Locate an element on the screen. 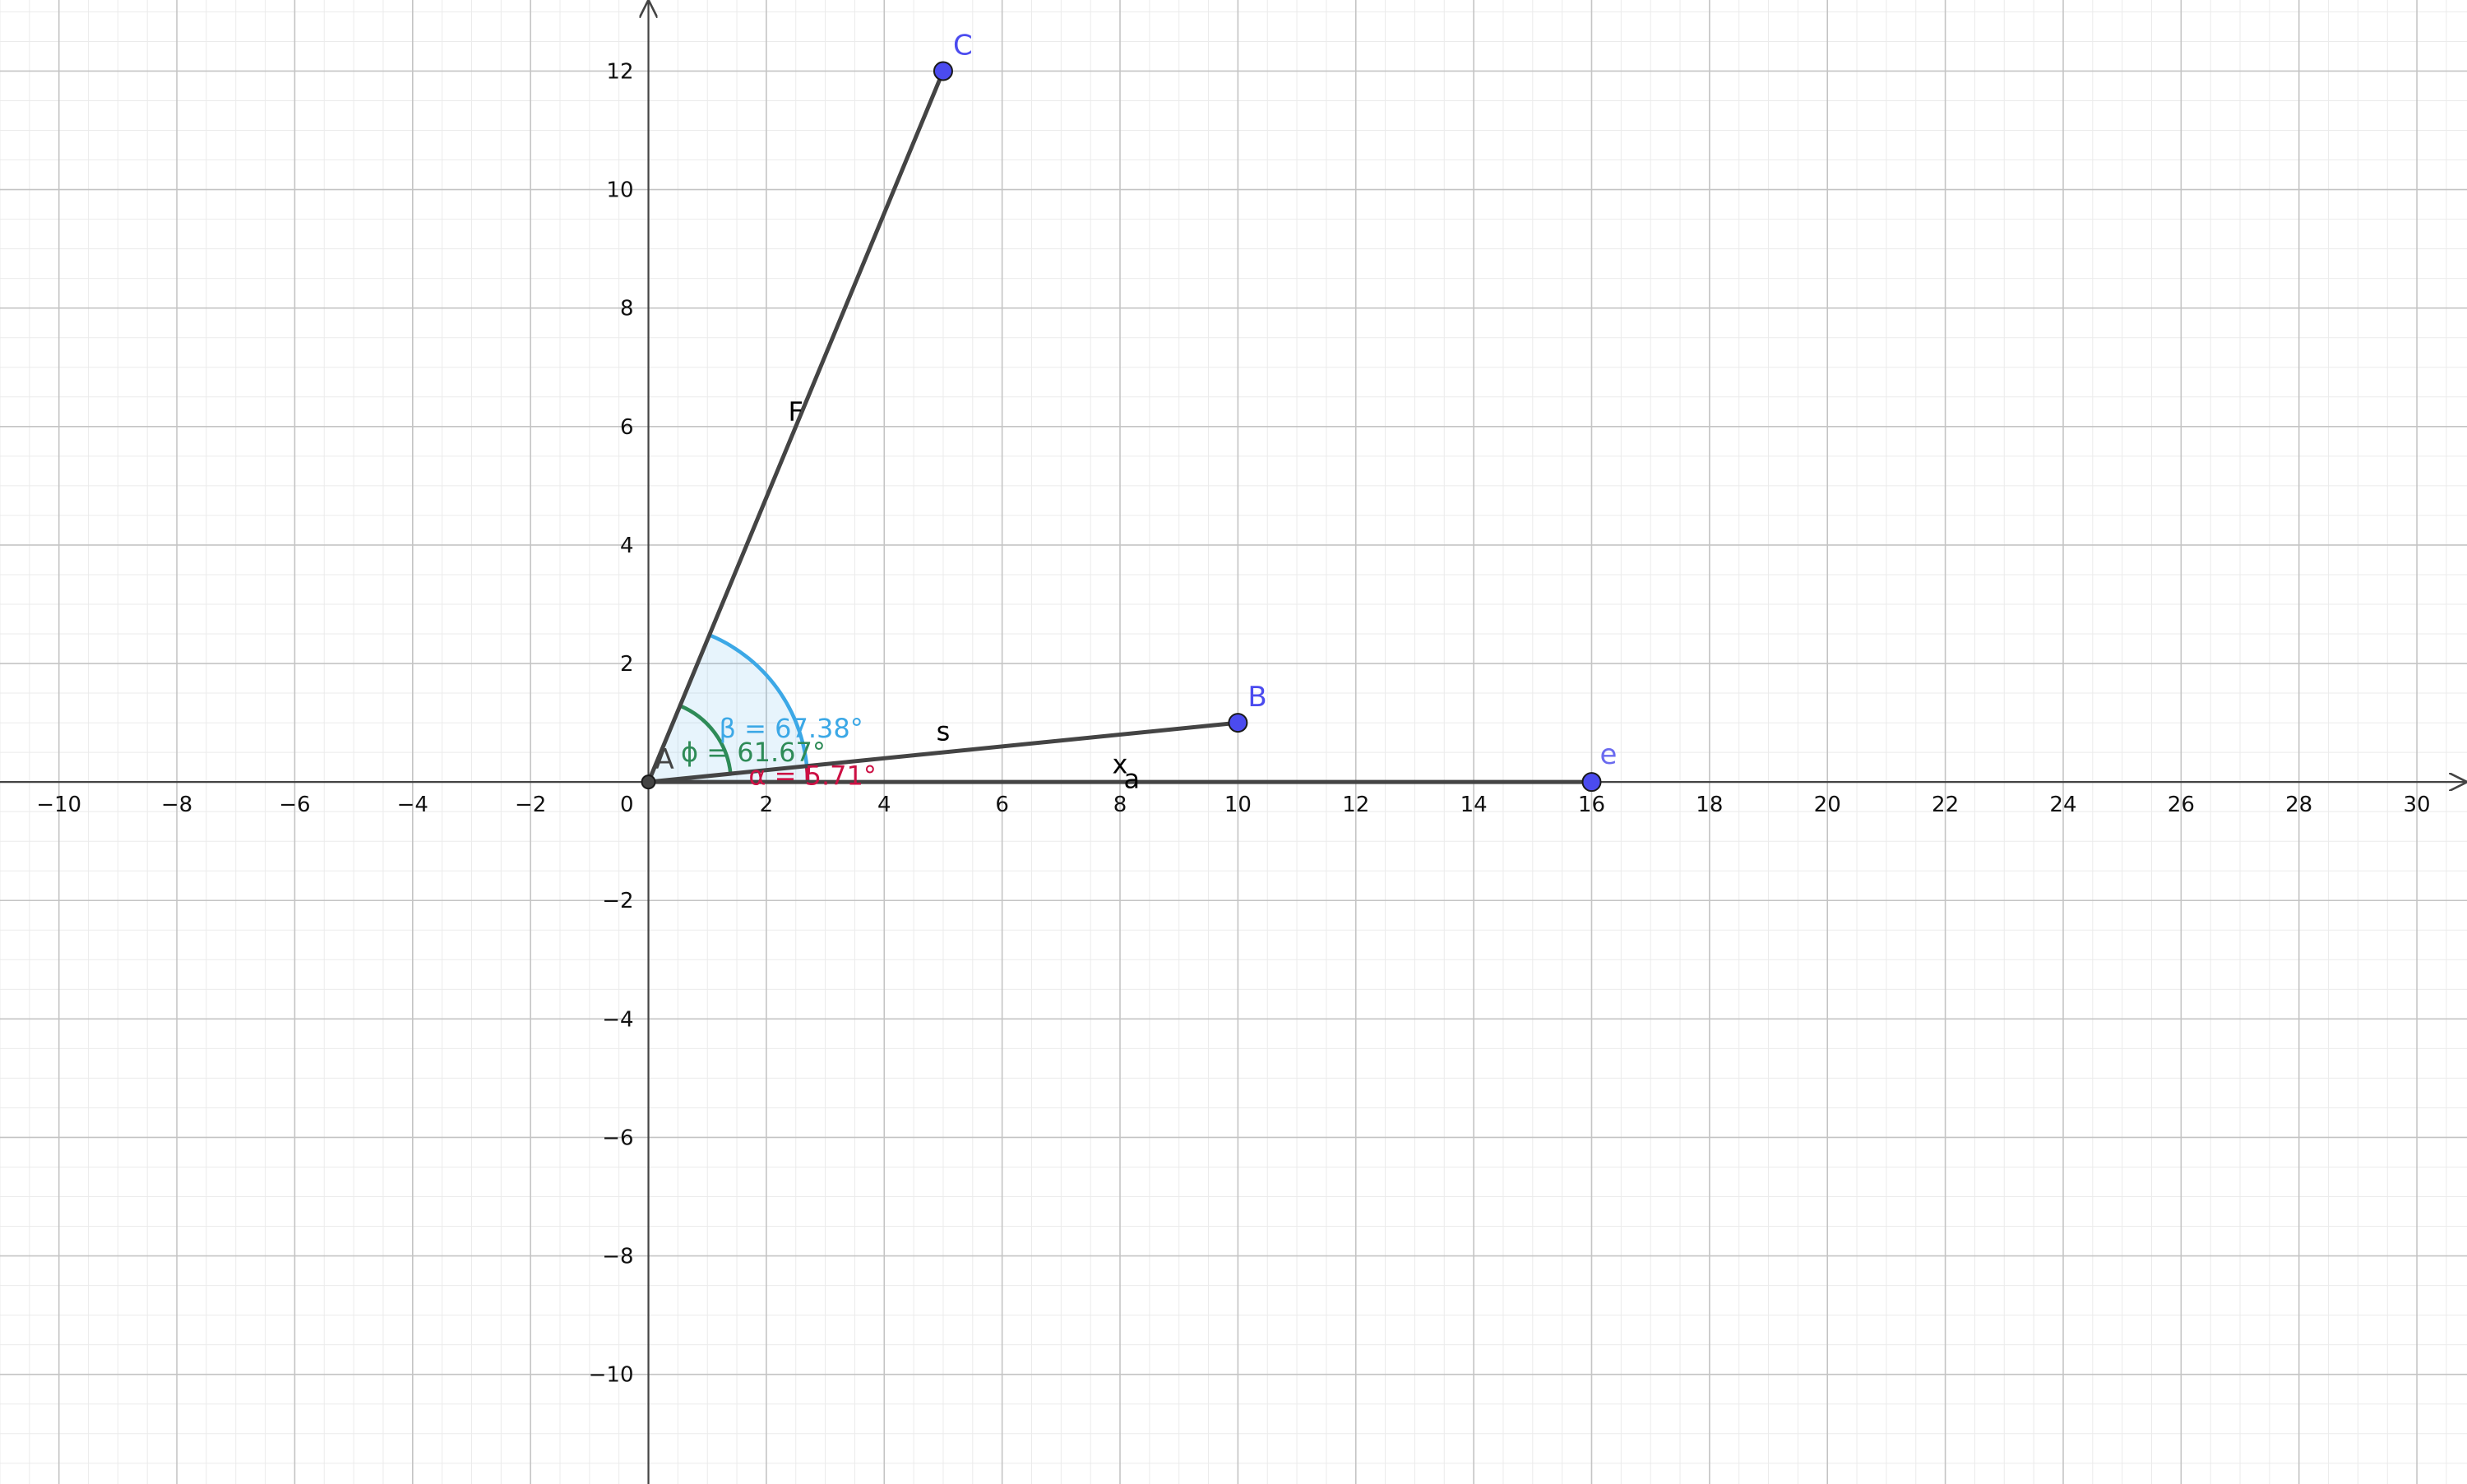 This screenshot has width=2467, height=1484. angle-beta-sector is located at coordinates (728, 709).